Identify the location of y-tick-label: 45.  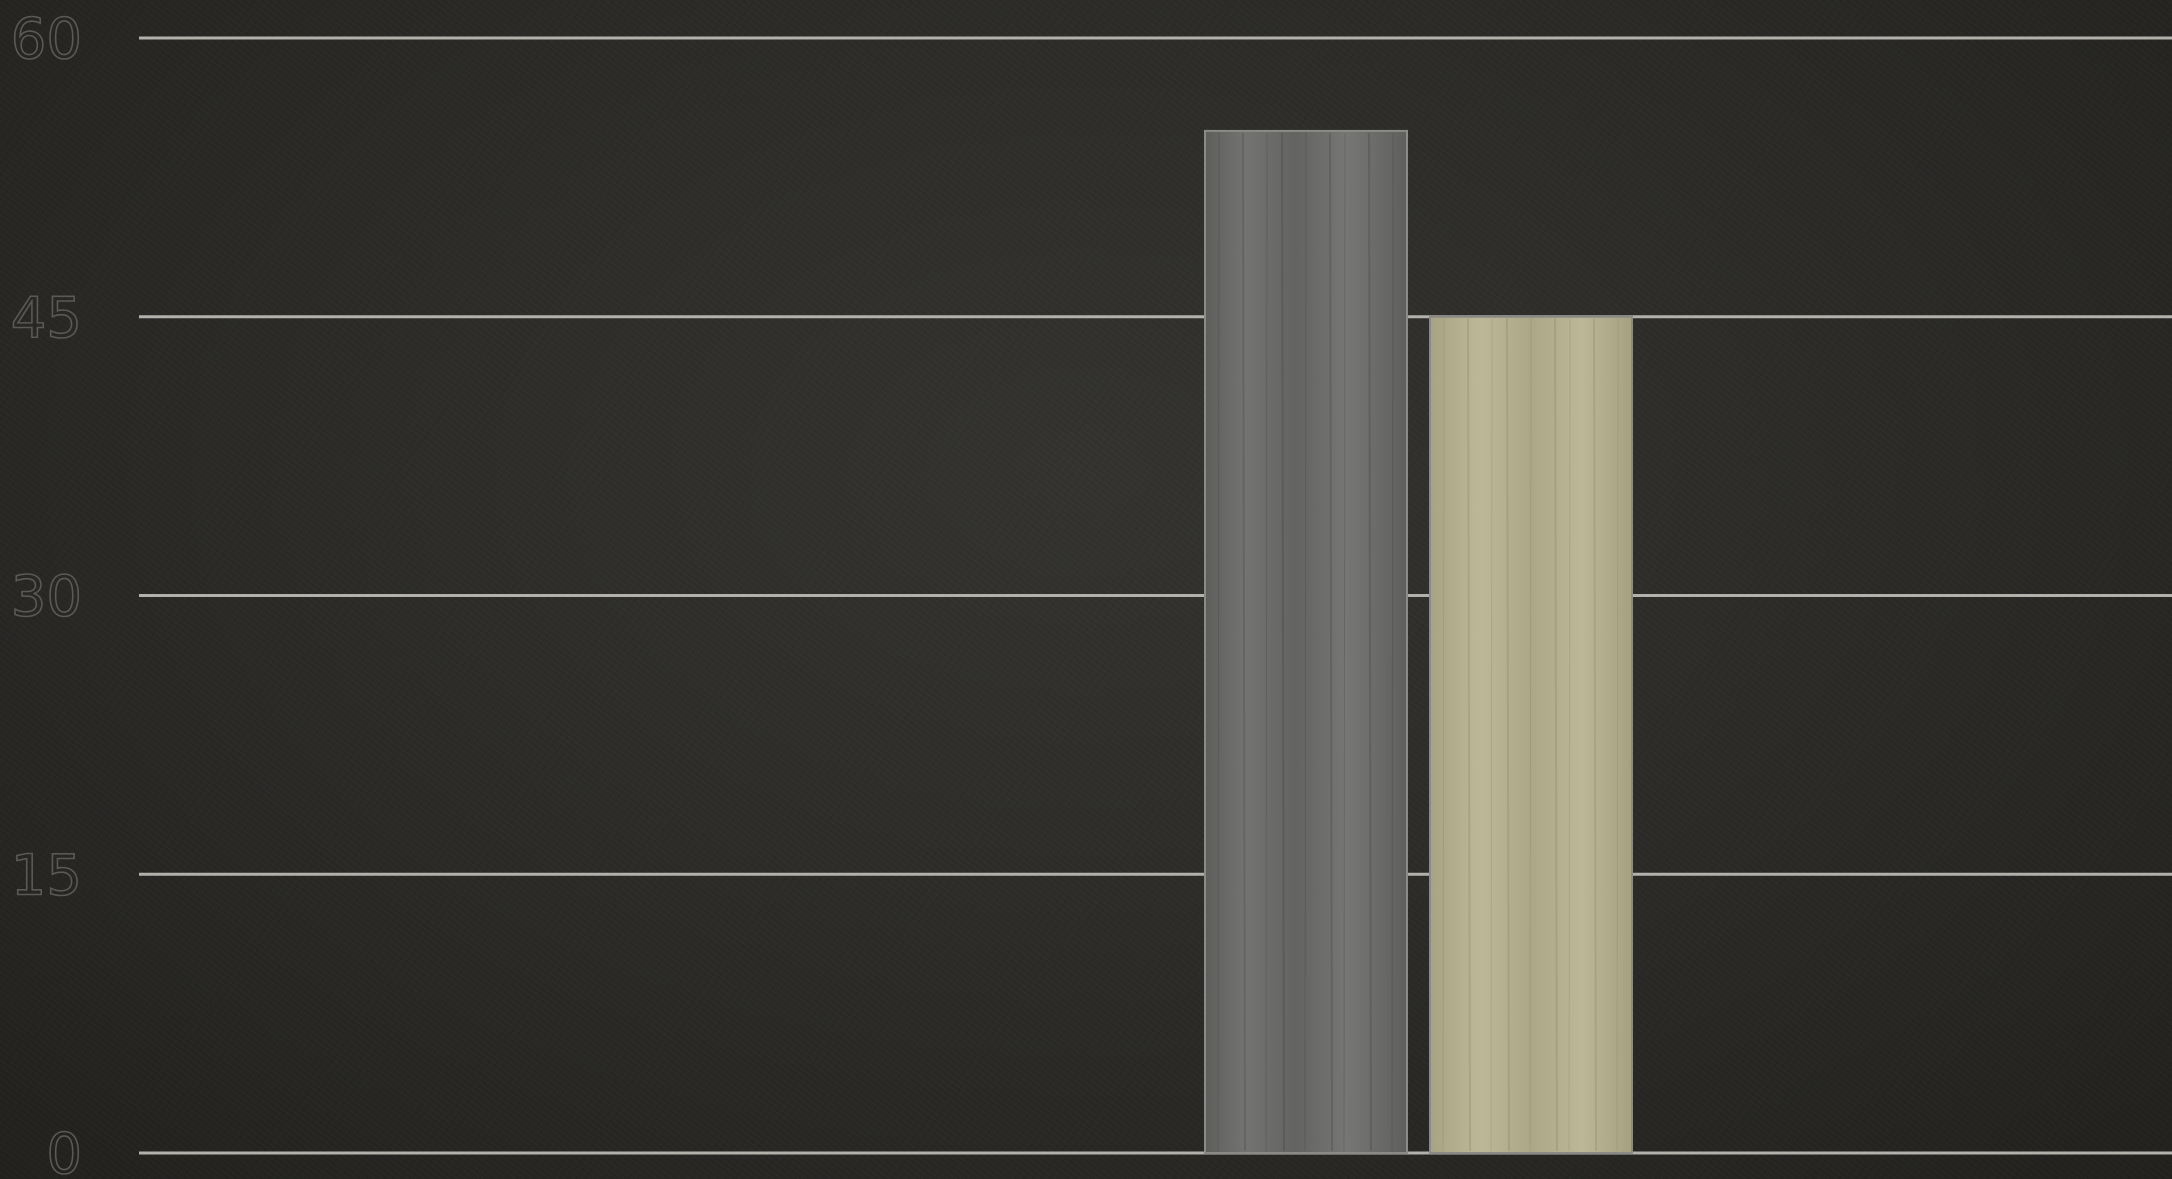
(46, 318).